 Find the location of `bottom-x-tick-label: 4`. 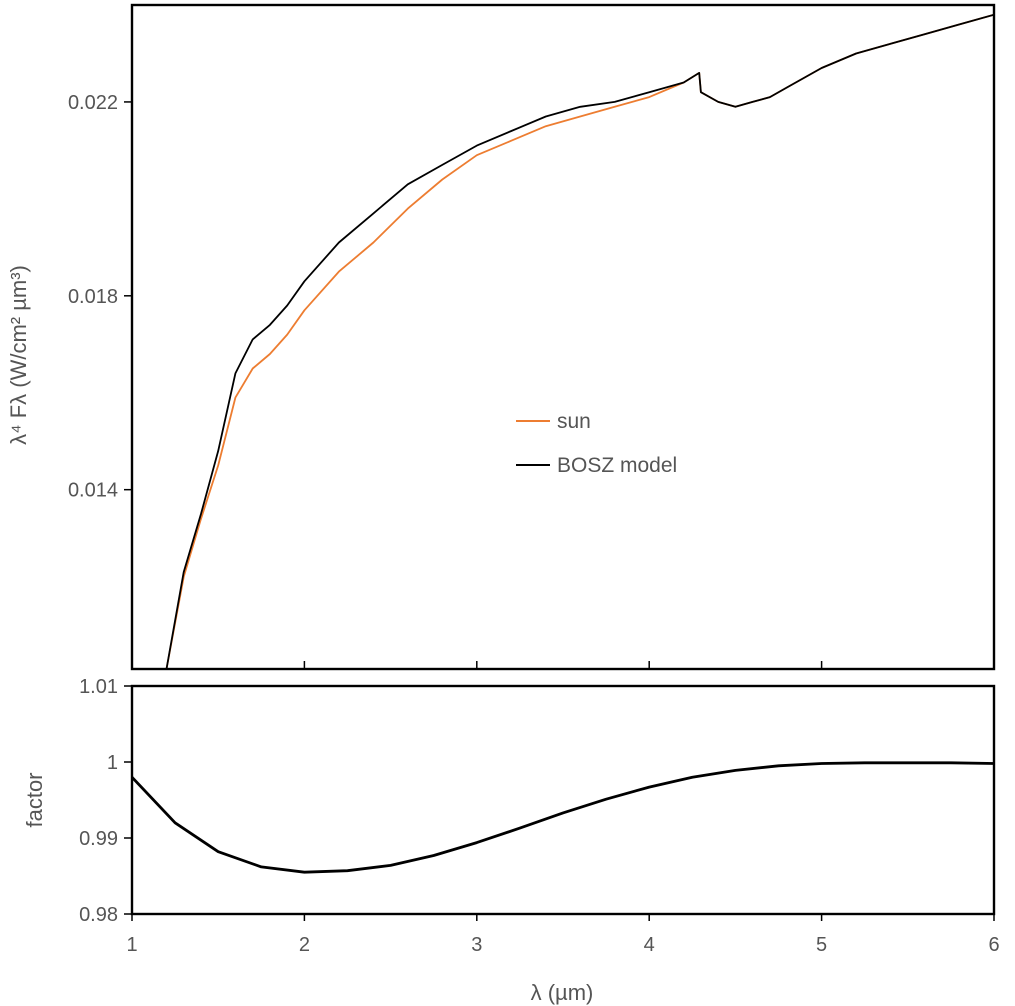

bottom-x-tick-label: 4 is located at coordinates (649, 945).